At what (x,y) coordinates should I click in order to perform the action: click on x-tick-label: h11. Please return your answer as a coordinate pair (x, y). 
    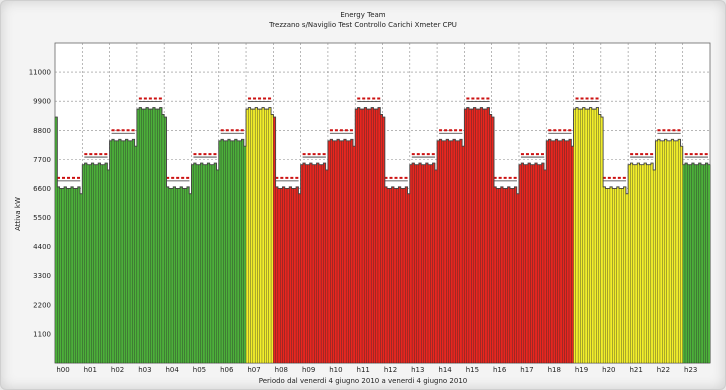
    Looking at the image, I should click on (363, 370).